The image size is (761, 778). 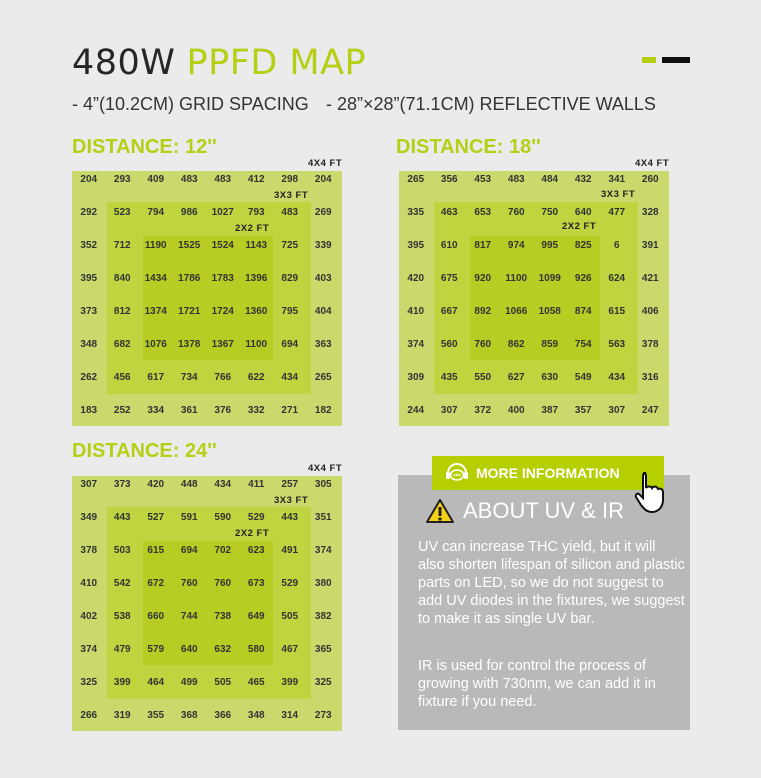 I want to click on ppfd-cell: 529, so click(x=290, y=583).